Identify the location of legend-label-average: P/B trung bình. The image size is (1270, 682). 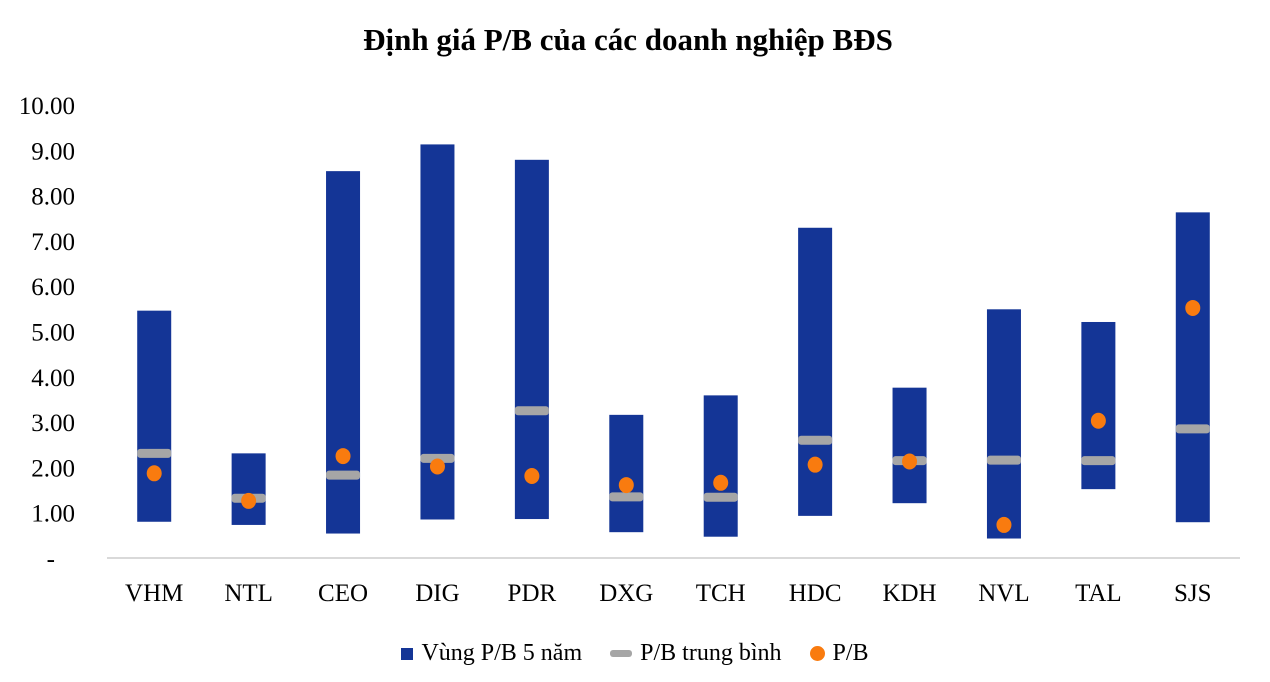
(711, 653).